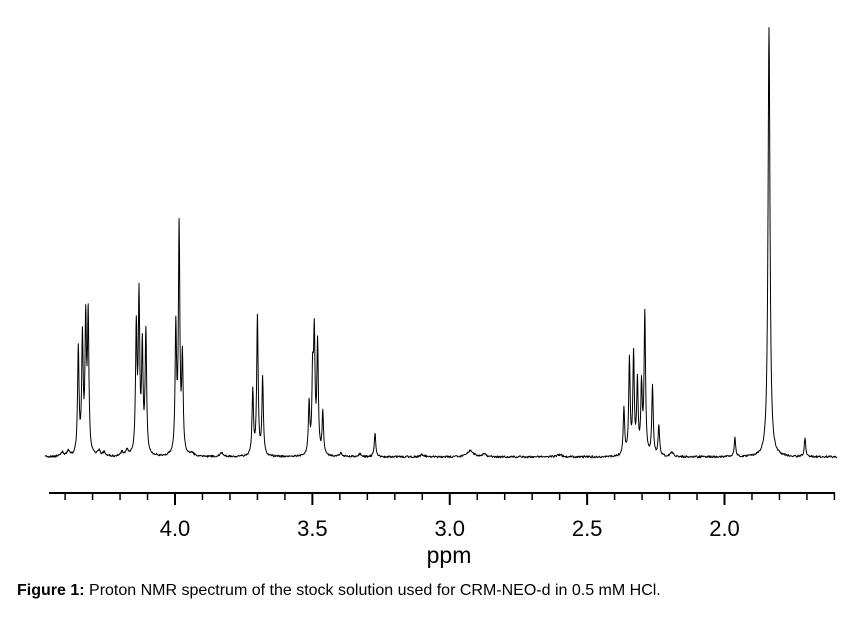 The height and width of the screenshot is (633, 849). I want to click on x-axis-label: ppm, so click(449, 555).